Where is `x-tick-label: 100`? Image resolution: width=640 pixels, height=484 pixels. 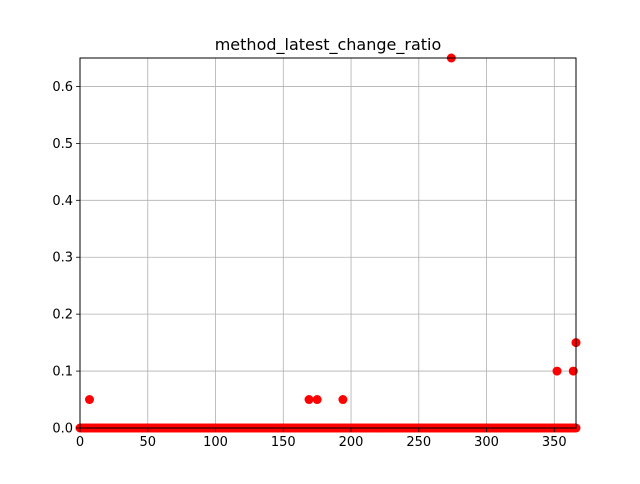 x-tick-label: 100 is located at coordinates (215, 442).